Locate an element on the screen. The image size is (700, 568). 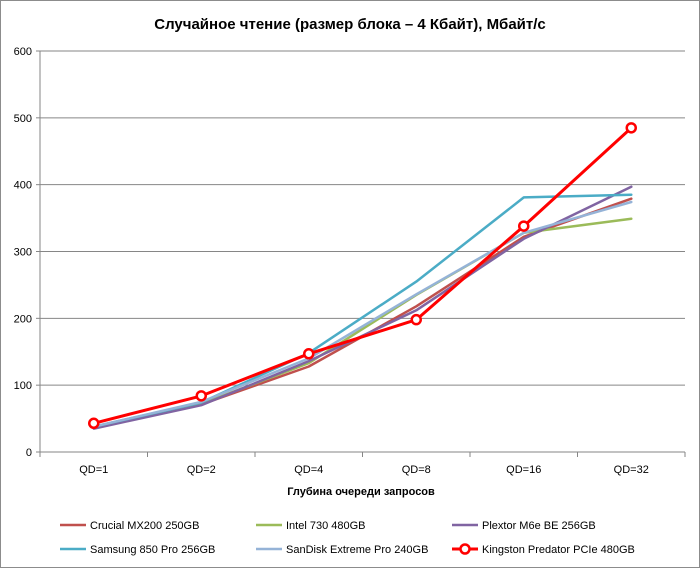
x-tick-label: QD=8 is located at coordinates (416, 470).